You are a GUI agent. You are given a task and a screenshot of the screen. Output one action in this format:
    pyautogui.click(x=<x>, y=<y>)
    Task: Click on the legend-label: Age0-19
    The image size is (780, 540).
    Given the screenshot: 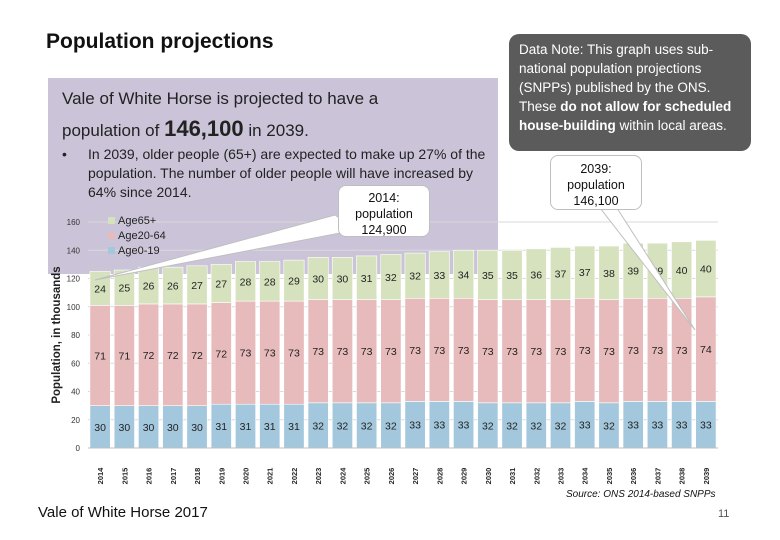 What is the action you would take?
    pyautogui.click(x=139, y=251)
    